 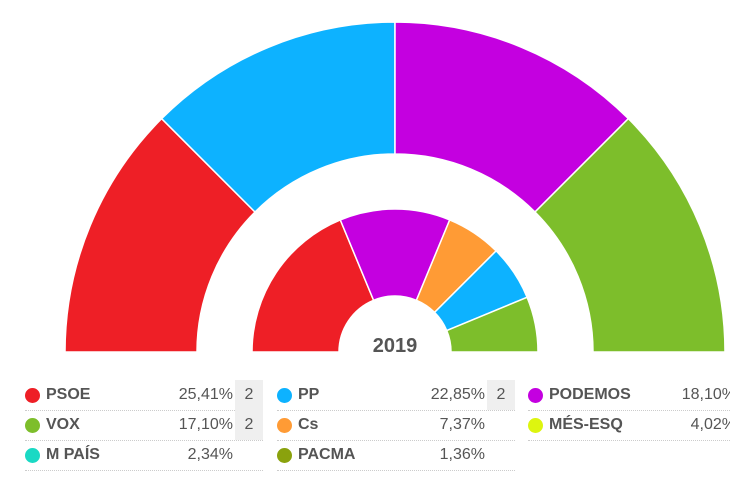 I want to click on legend-item: MÉS-ESQ 4,02%, so click(x=629, y=425).